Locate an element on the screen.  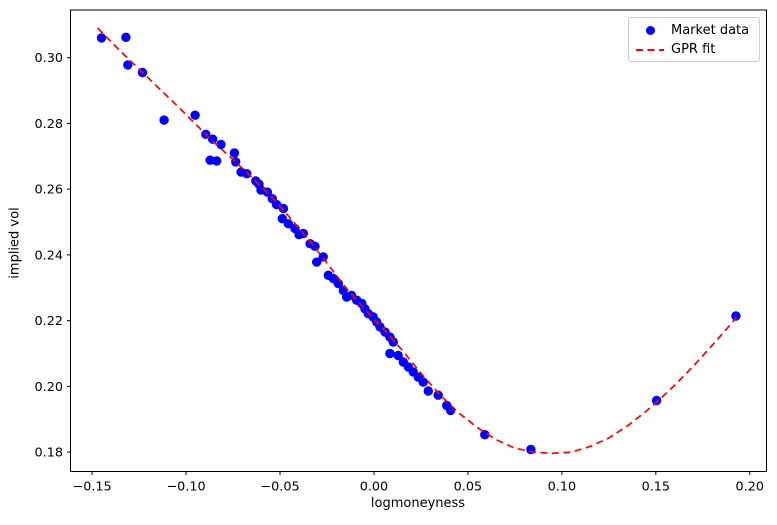
x-tick-label: 0.15 is located at coordinates (656, 487).